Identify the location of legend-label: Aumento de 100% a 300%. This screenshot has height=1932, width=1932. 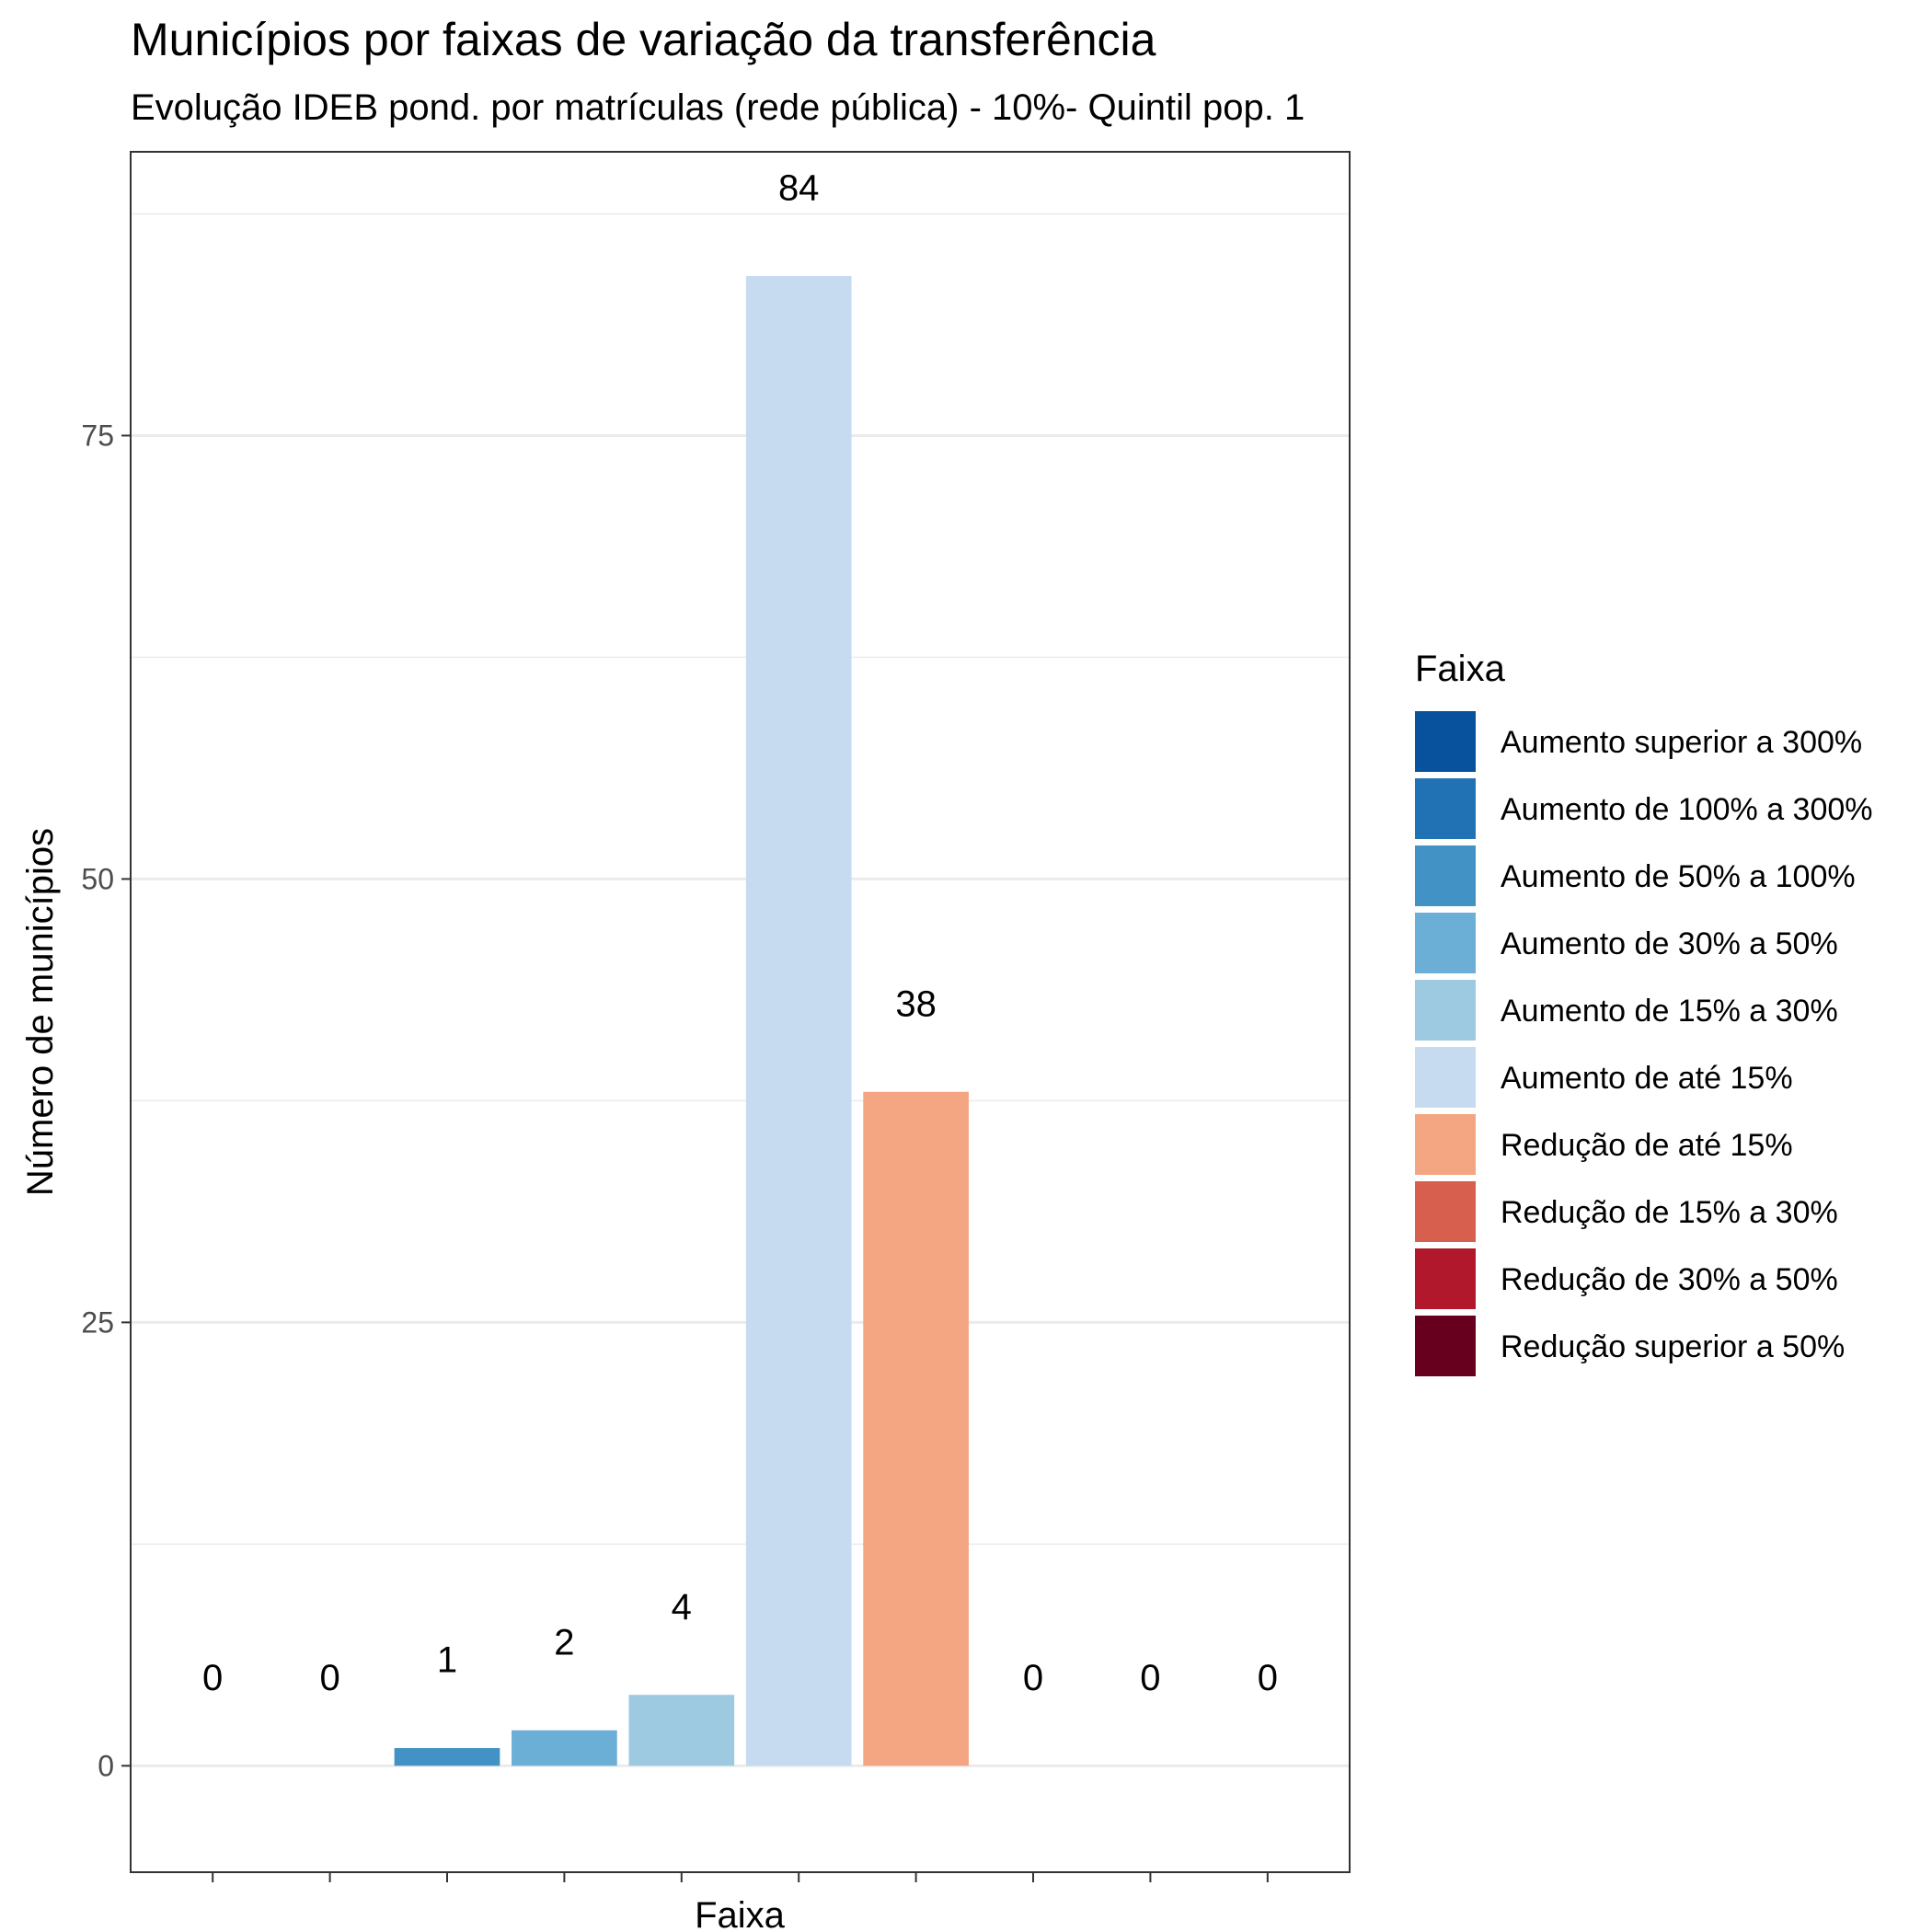
(1687, 809).